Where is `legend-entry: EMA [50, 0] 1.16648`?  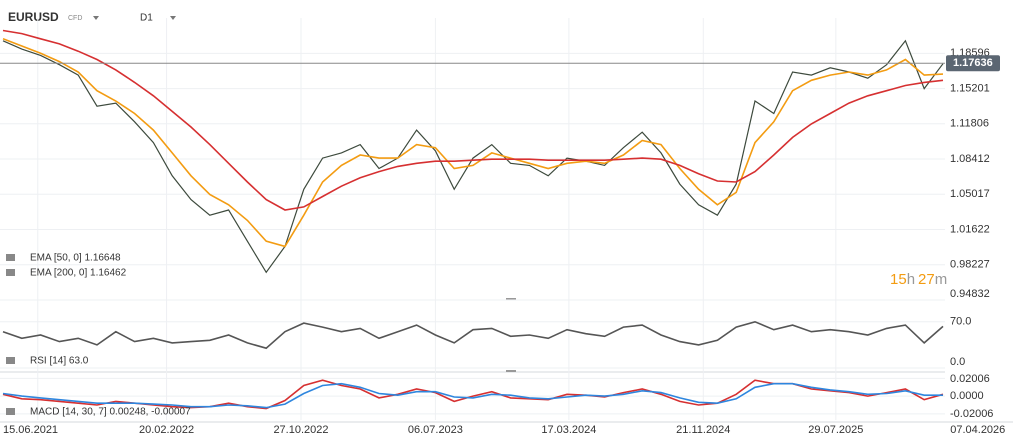
legend-entry: EMA [50, 0] 1.16648 is located at coordinates (75, 258).